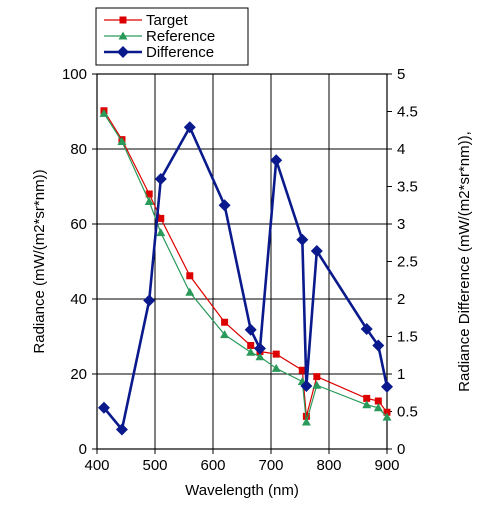 This screenshot has height=510, width=485. I want to click on y2-tick-label: 2, so click(401, 299).